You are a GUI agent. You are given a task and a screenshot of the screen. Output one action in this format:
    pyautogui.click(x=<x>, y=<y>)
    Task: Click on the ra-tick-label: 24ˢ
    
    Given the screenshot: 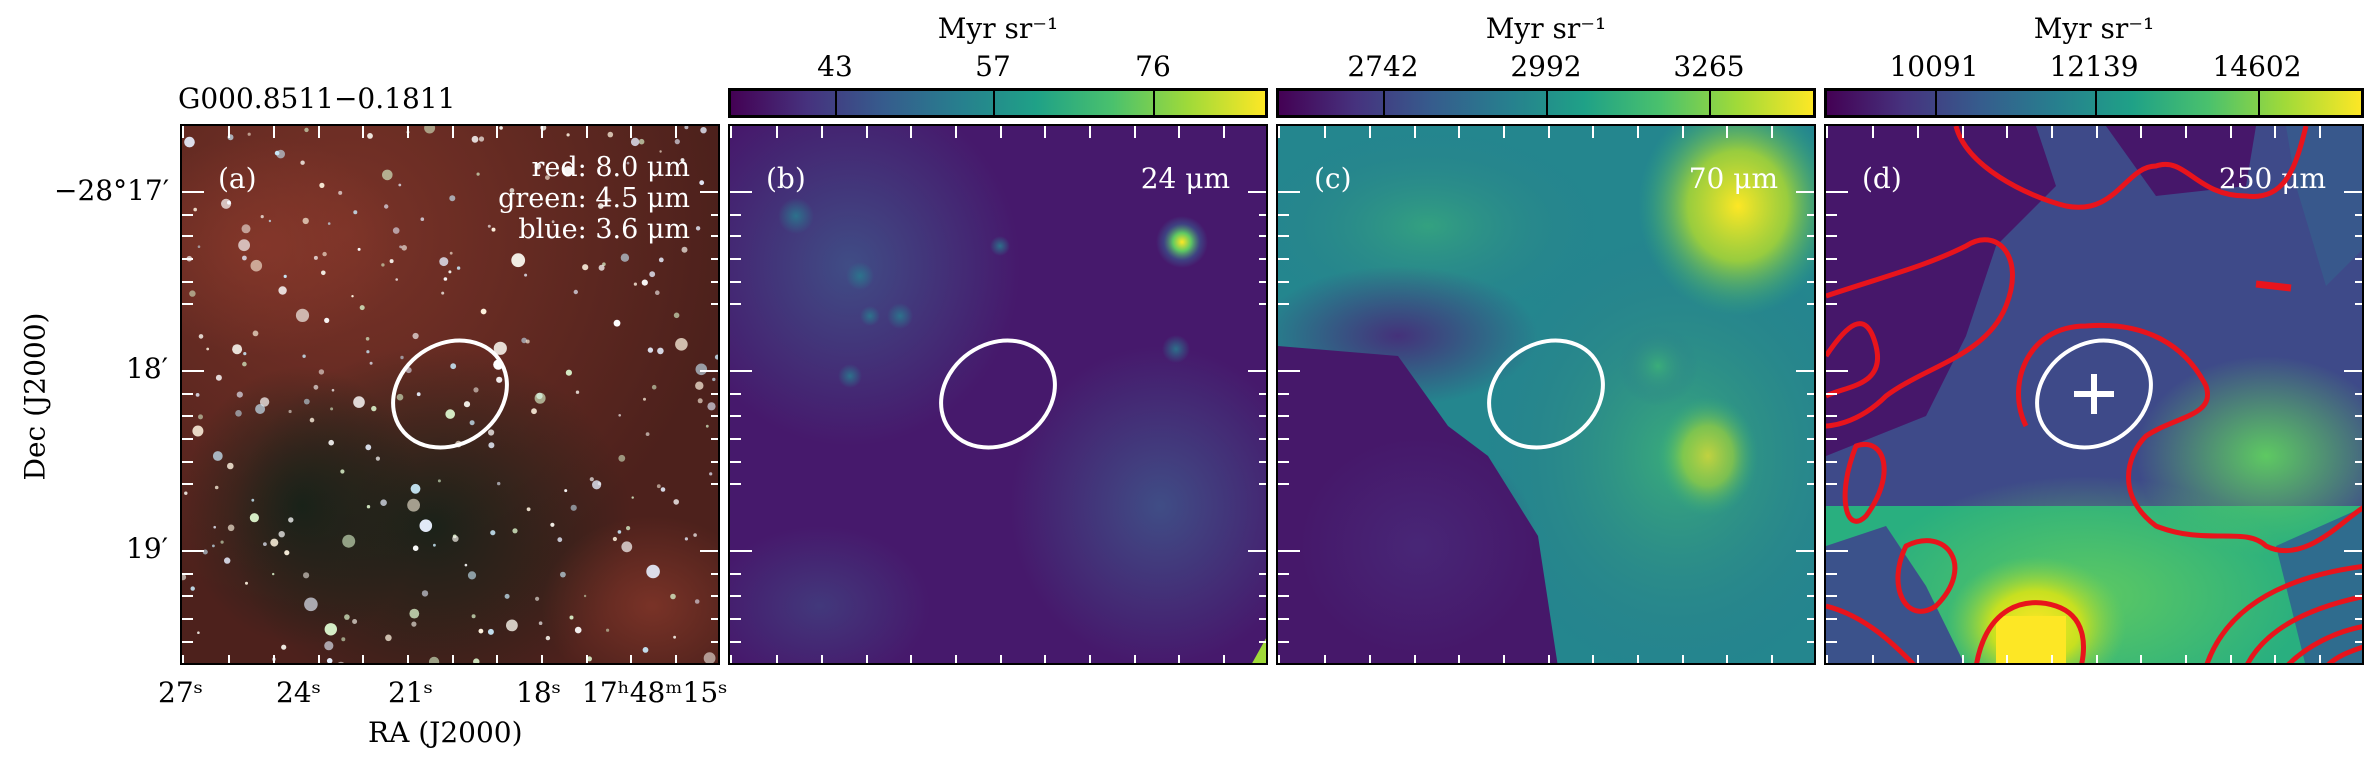 What is the action you would take?
    pyautogui.click(x=299, y=692)
    